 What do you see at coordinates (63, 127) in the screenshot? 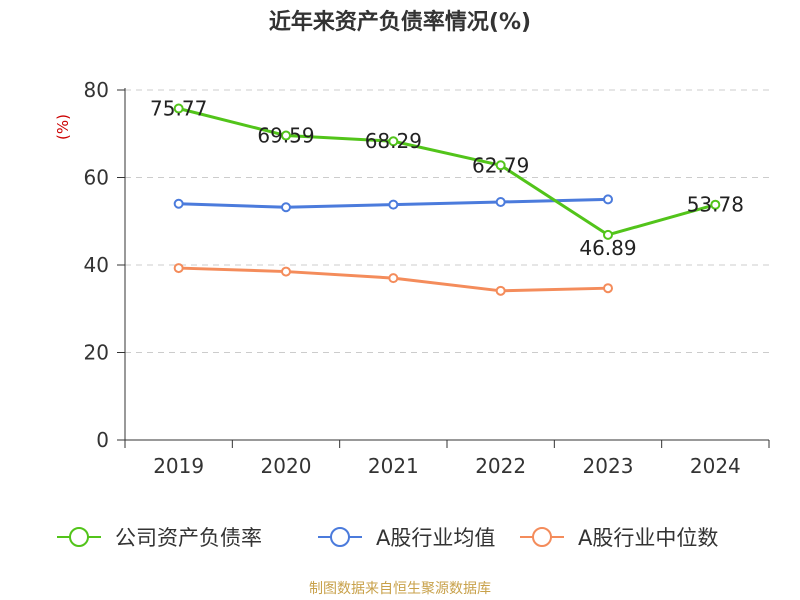
I see `y-axis-label: (%)` at bounding box center [63, 127].